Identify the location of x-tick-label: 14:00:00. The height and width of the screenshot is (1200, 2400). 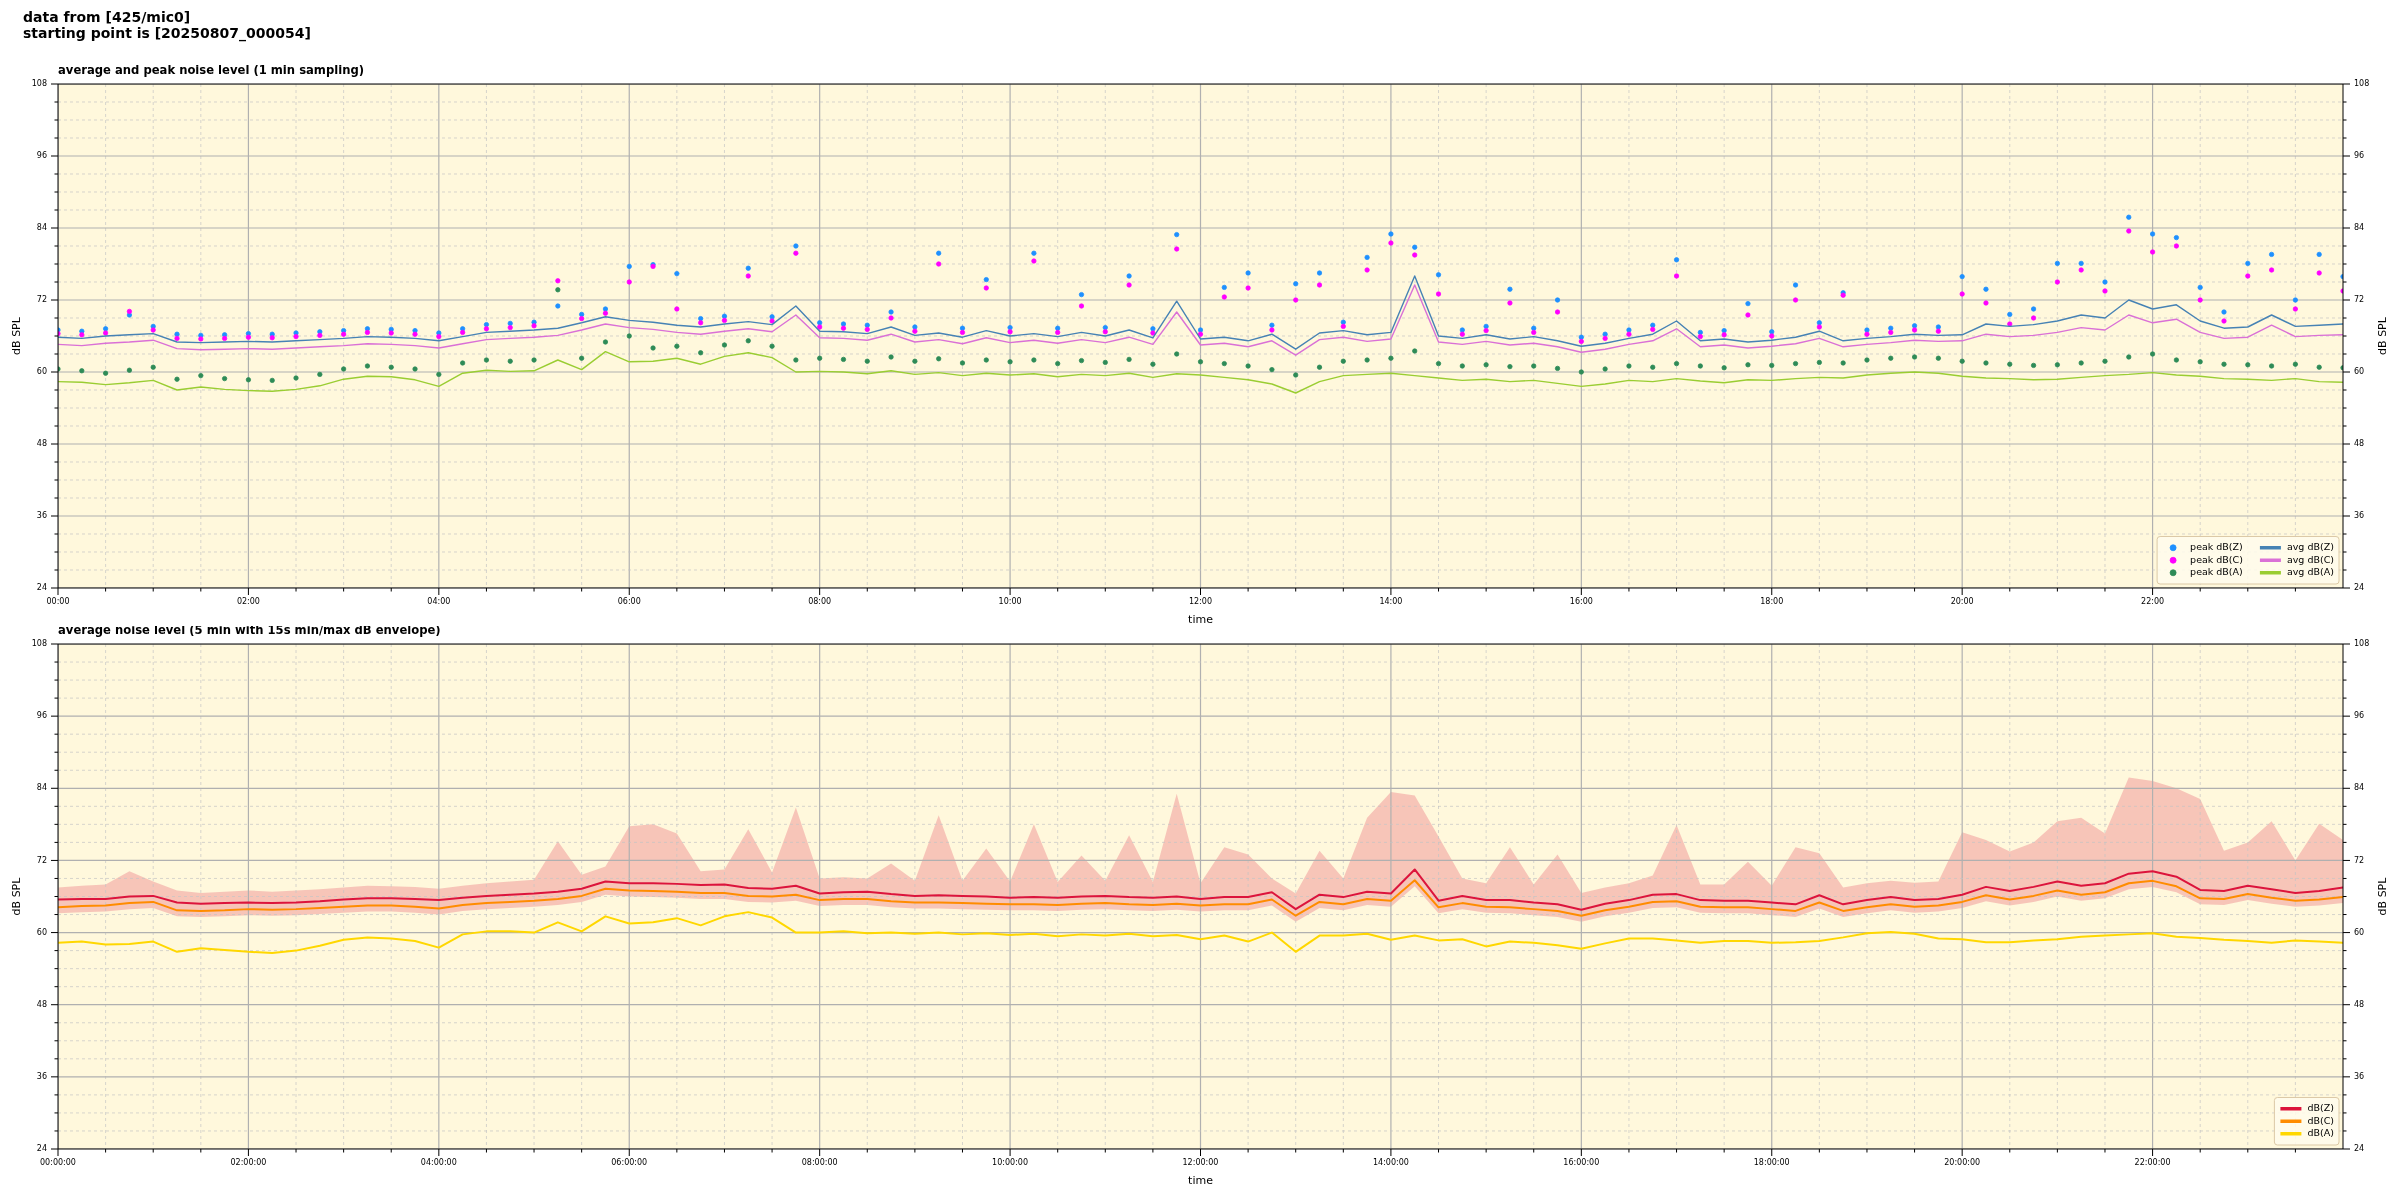
(1390, 1163).